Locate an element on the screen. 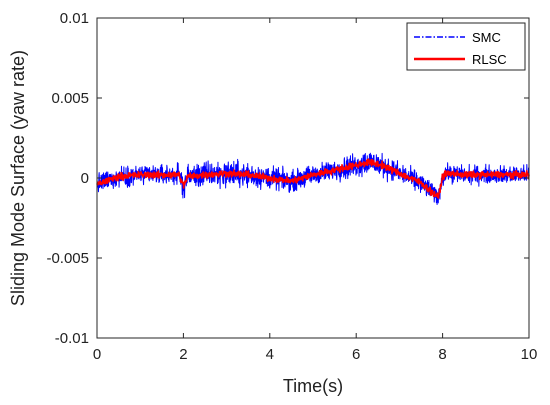  y-tick-label: -0.005 is located at coordinates (67, 258).